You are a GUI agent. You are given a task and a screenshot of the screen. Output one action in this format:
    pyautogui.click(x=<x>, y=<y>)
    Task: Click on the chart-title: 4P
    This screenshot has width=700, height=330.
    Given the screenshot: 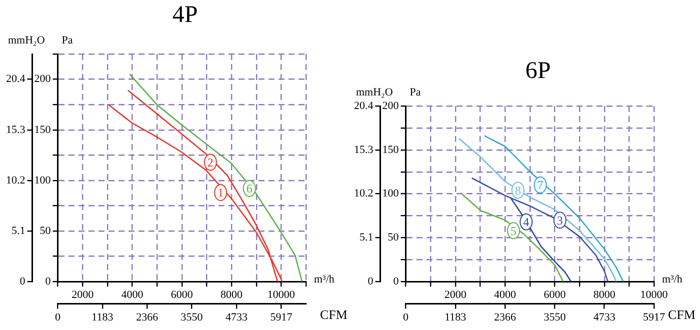 What is the action you would take?
    pyautogui.click(x=185, y=15)
    